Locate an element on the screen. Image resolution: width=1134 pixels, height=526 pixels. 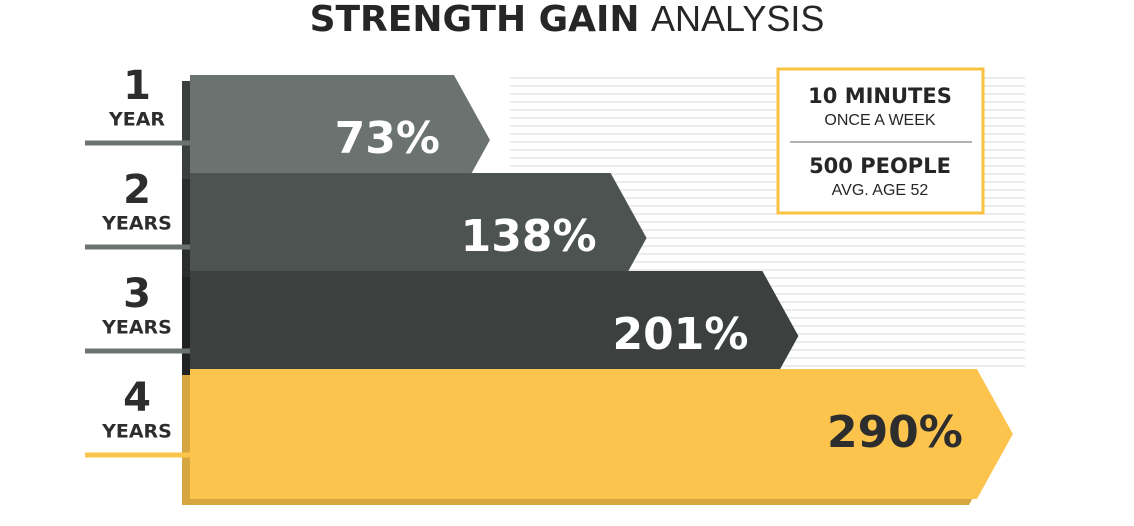
category-number: 3 is located at coordinates (137, 294).